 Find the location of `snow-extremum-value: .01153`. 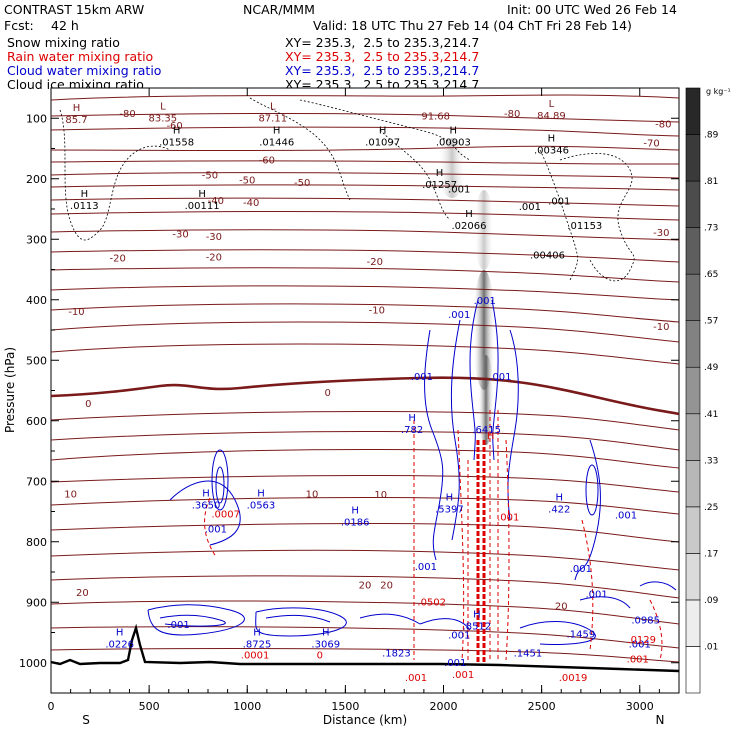

snow-extremum-value: .01153 is located at coordinates (584, 226).